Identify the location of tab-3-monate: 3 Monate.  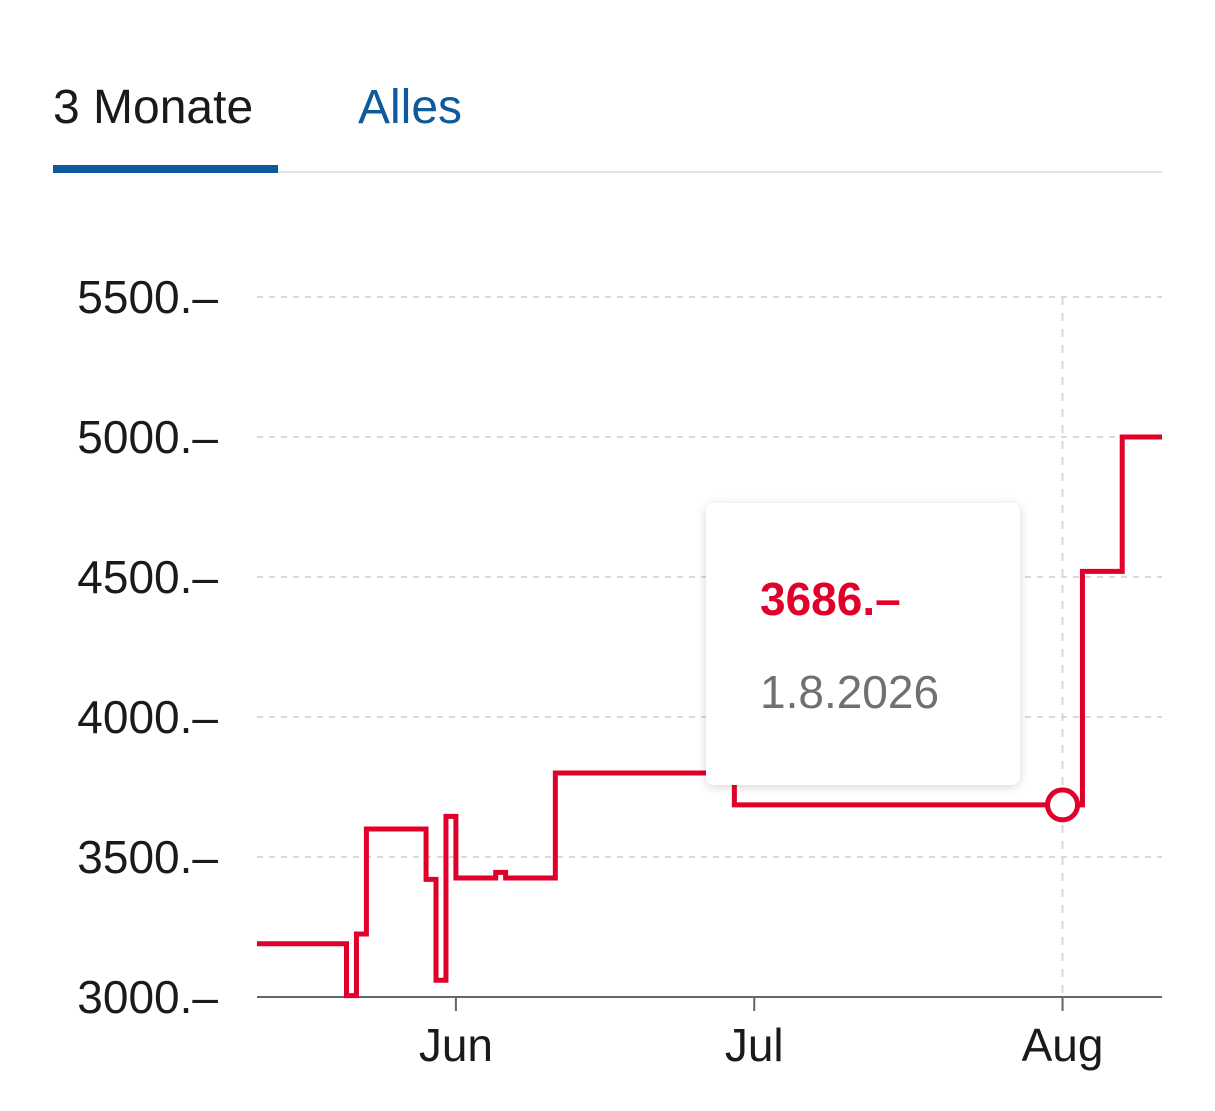
(153, 107).